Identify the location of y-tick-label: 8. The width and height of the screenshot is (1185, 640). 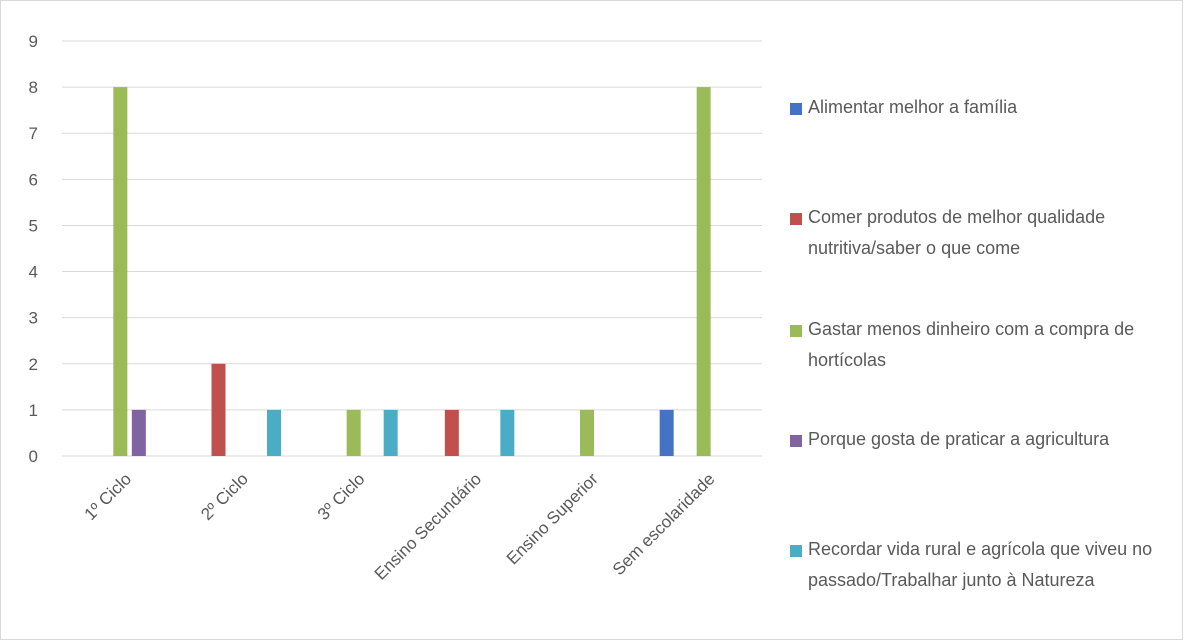
(33, 87).